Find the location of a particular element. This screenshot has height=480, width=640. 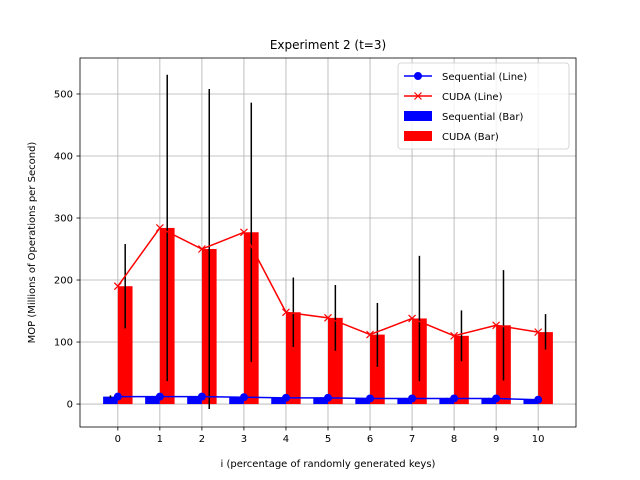

x-axis-ticks: 0 1 2 3 4 5 6 7 8 9 10 is located at coordinates (330, 436).